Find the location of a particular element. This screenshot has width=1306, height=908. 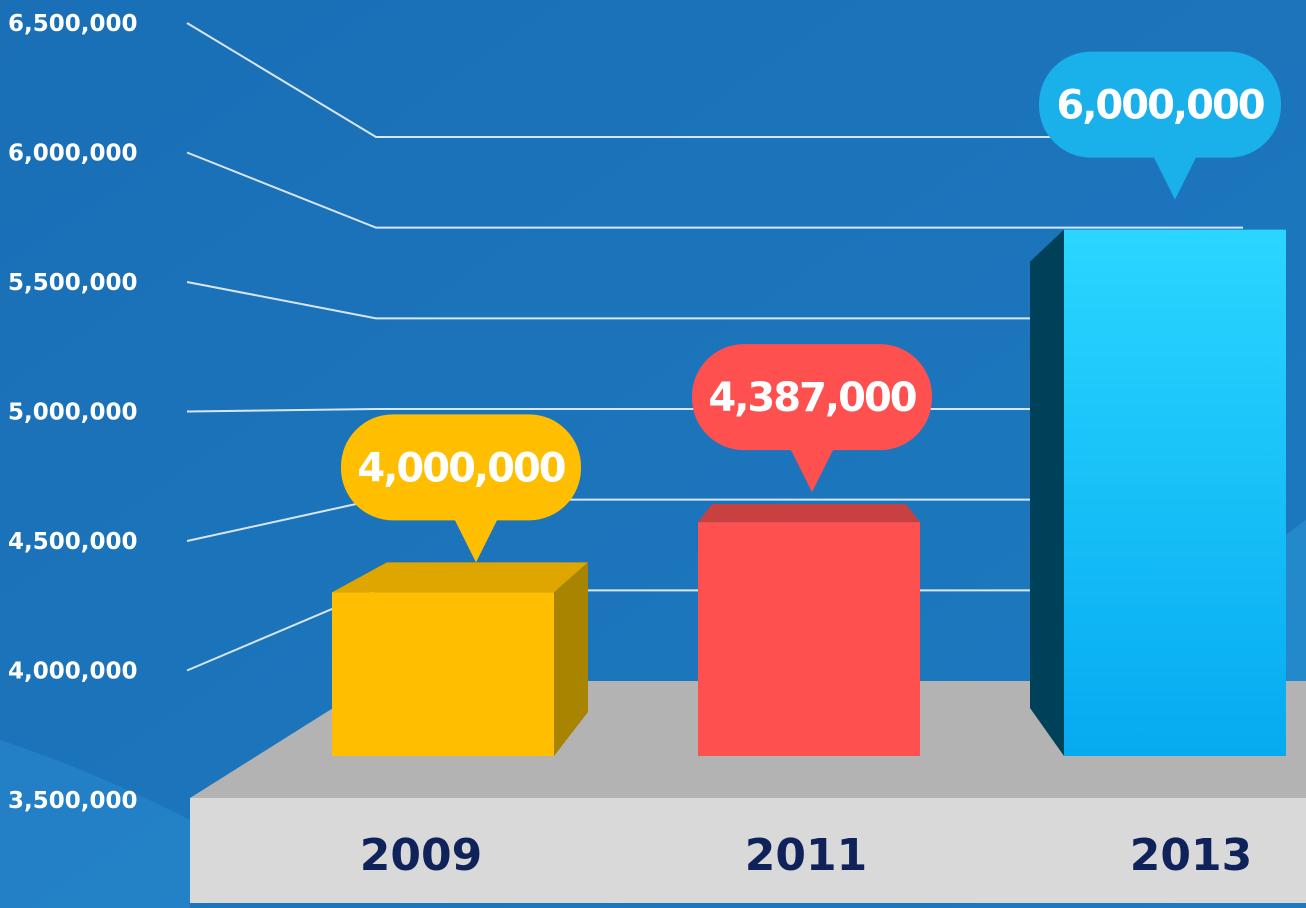

data-label-text: 6,000,000 is located at coordinates (1159, 106).